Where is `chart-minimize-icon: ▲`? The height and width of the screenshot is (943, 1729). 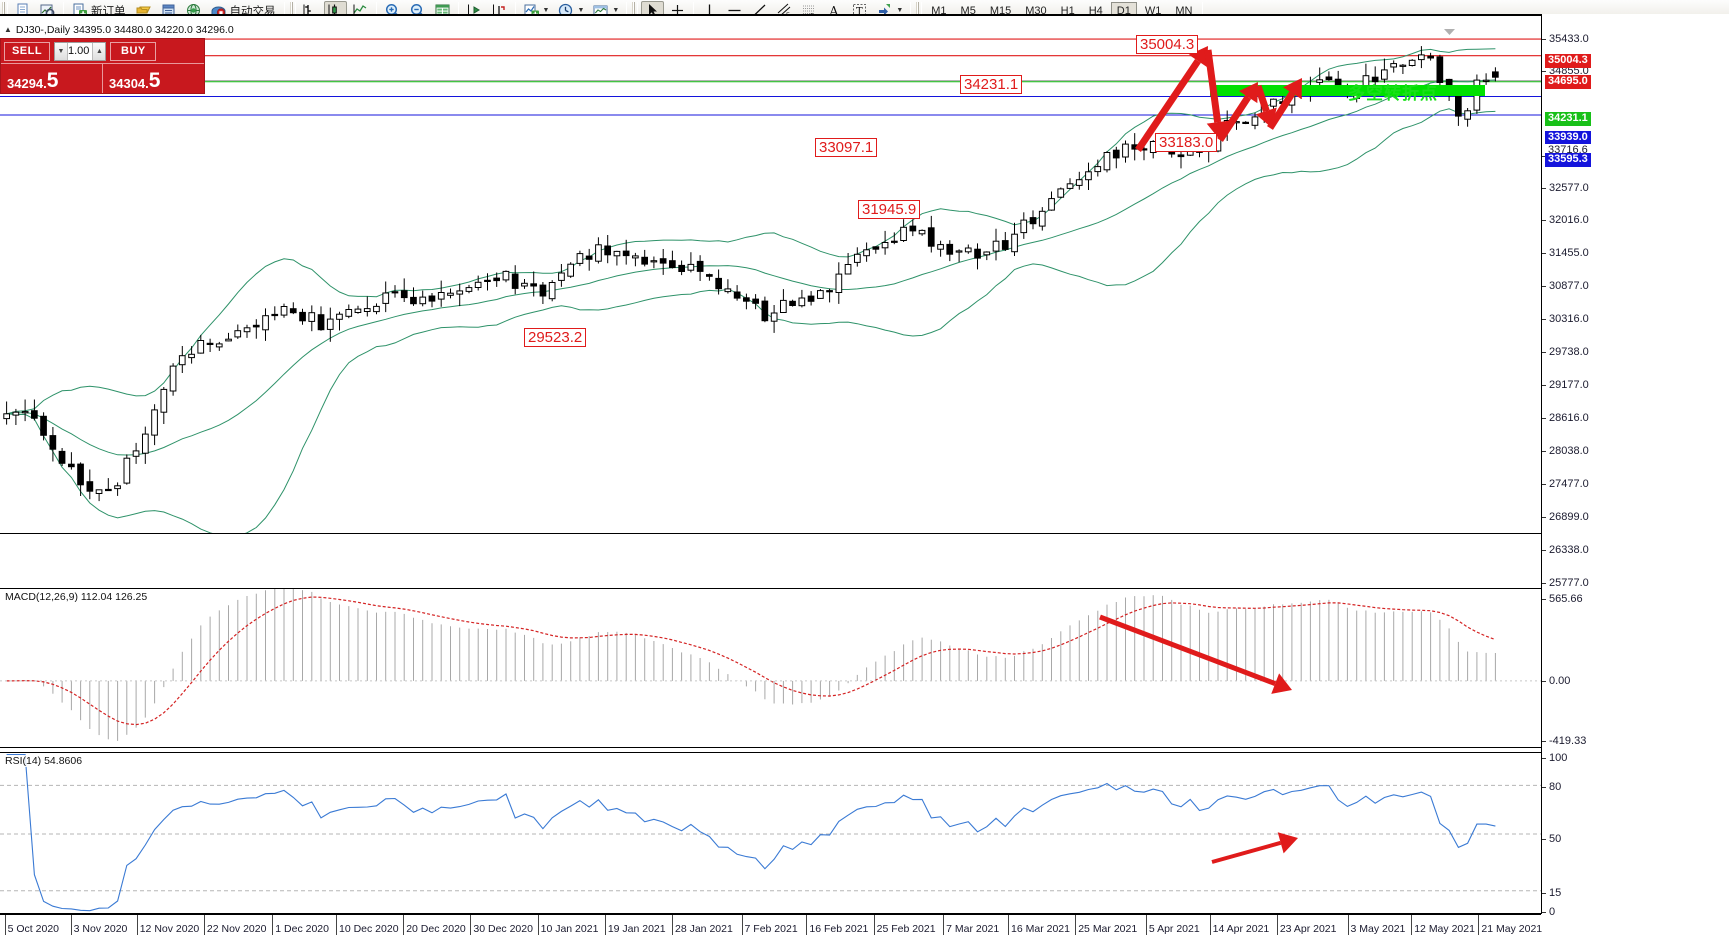 chart-minimize-icon: ▲ is located at coordinates (8, 29).